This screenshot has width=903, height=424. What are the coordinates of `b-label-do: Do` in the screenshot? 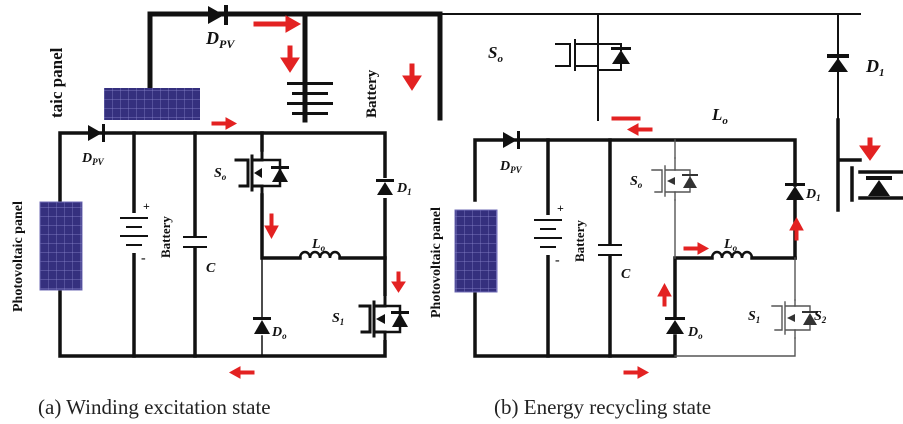 It's located at (695, 333).